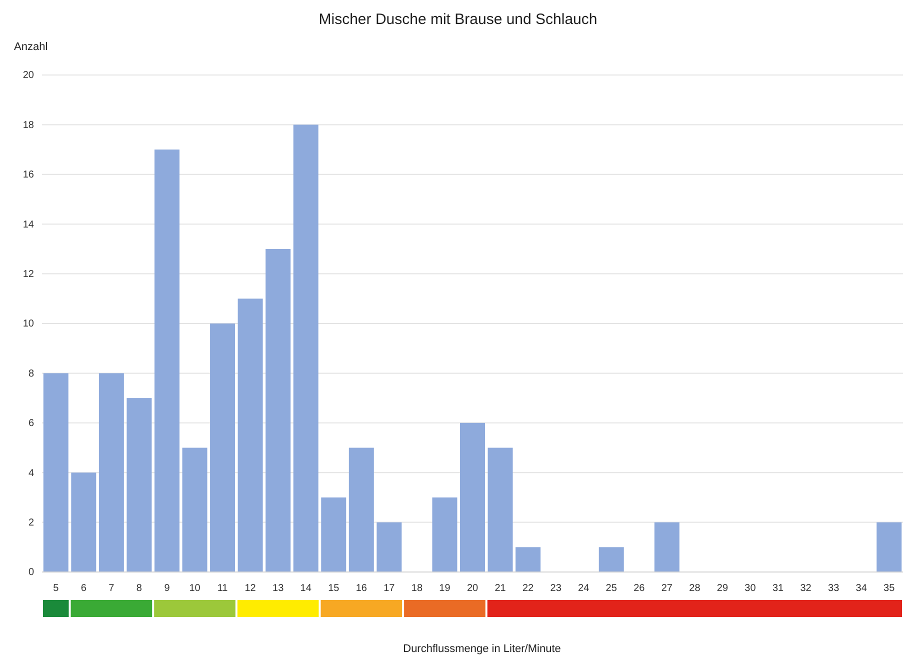  I want to click on x-tick-label: 16, so click(362, 588).